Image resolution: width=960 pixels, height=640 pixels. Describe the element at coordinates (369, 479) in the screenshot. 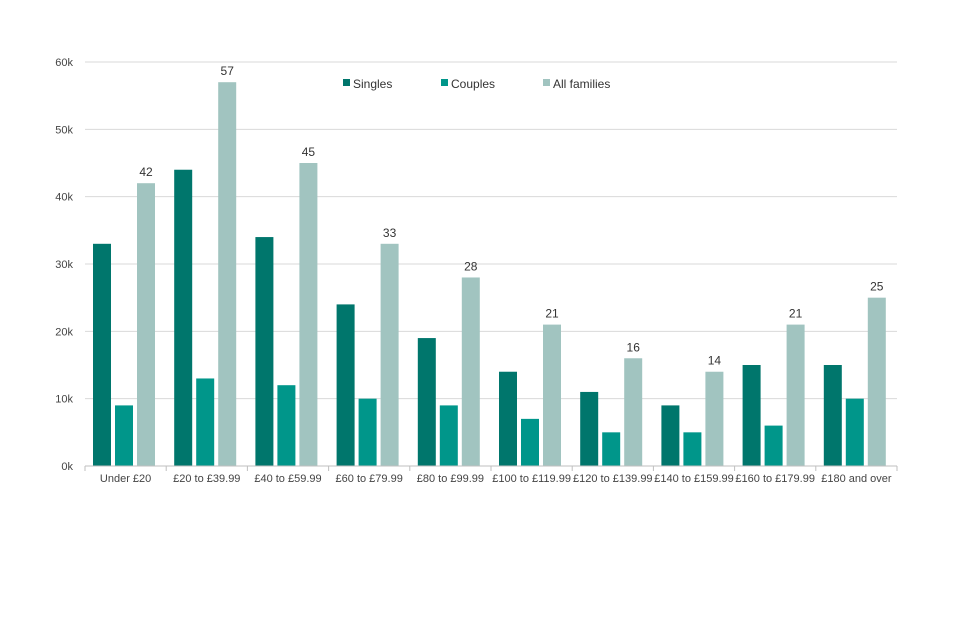

I see `x-tick-label: £60 to £79.99` at that location.